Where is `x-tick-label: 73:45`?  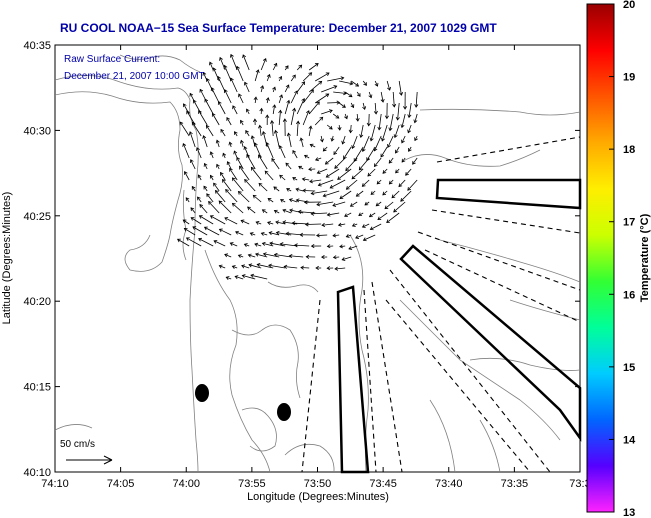
x-tick-label: 73:45 is located at coordinates (383, 484).